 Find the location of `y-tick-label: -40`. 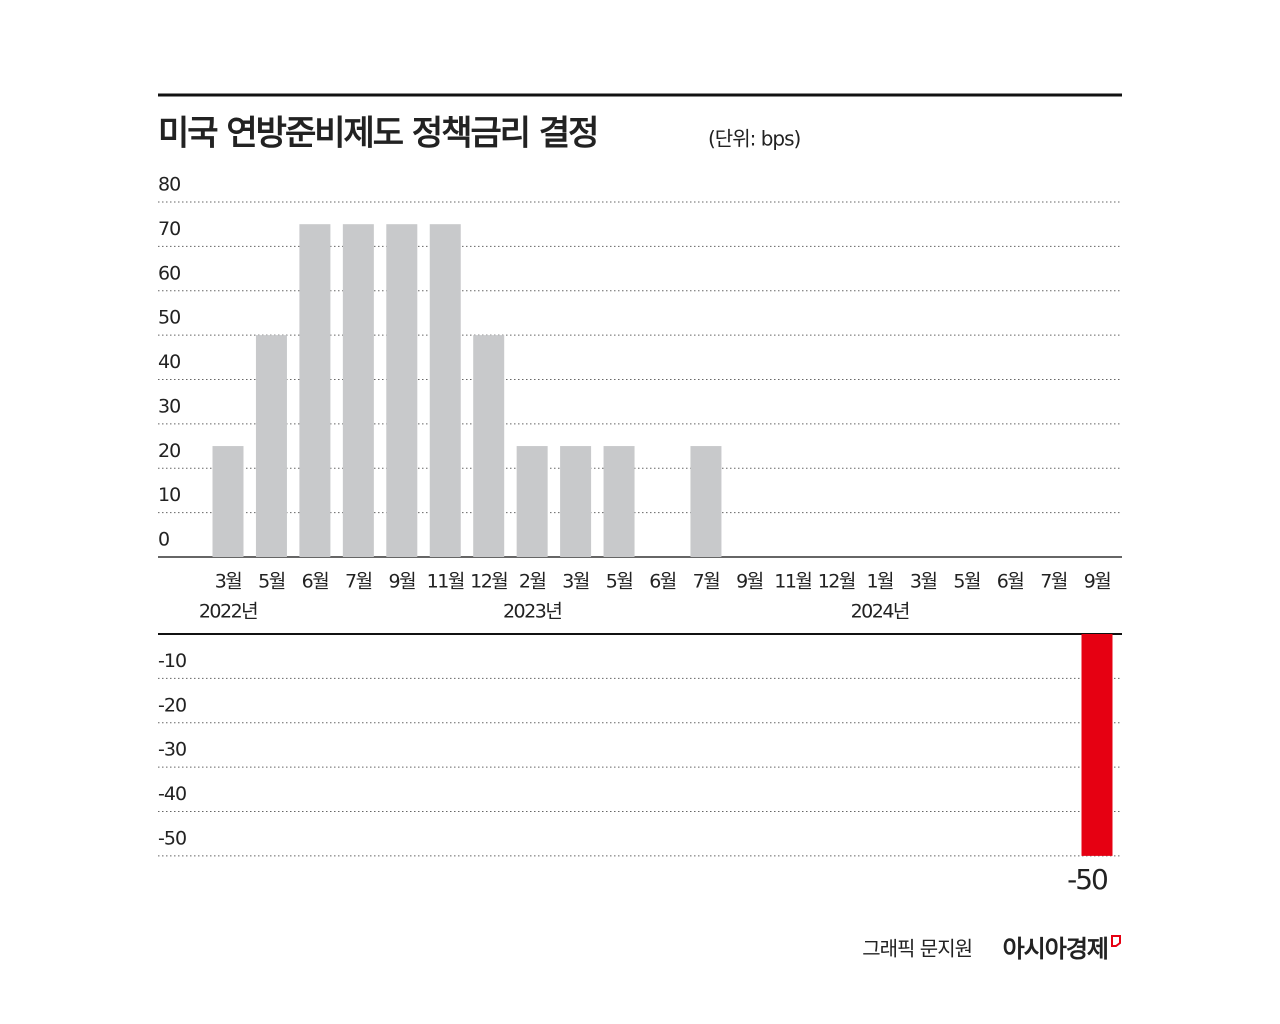

y-tick-label: -40 is located at coordinates (172, 794).